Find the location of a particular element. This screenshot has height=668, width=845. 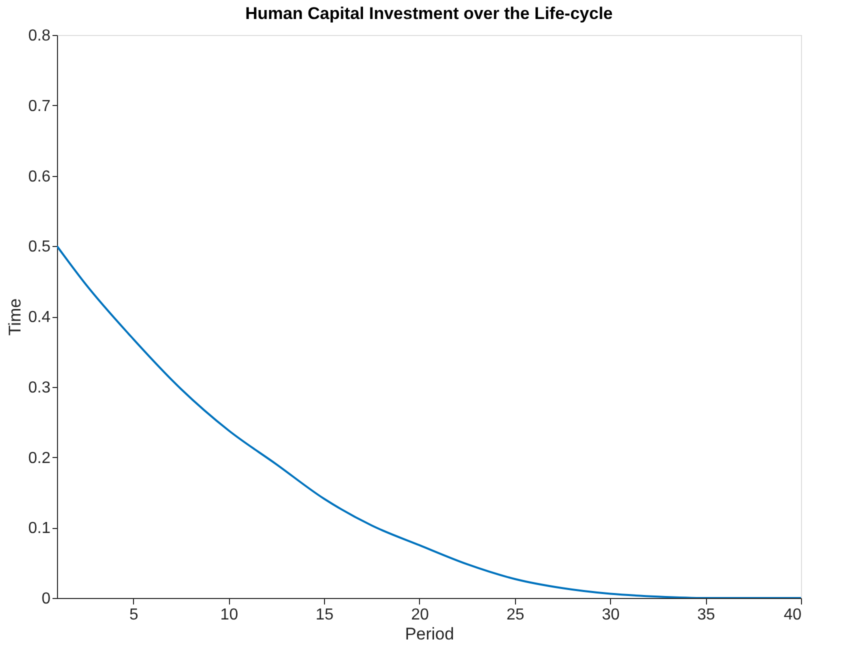

y-tick-label: 0.8 is located at coordinates (39, 36).